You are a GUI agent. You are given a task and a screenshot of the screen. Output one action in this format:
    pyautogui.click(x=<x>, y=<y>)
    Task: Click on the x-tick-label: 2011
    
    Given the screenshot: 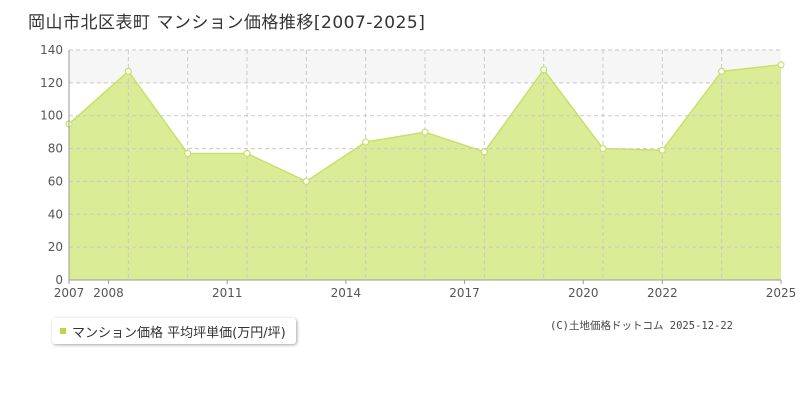 What is the action you would take?
    pyautogui.click(x=227, y=293)
    